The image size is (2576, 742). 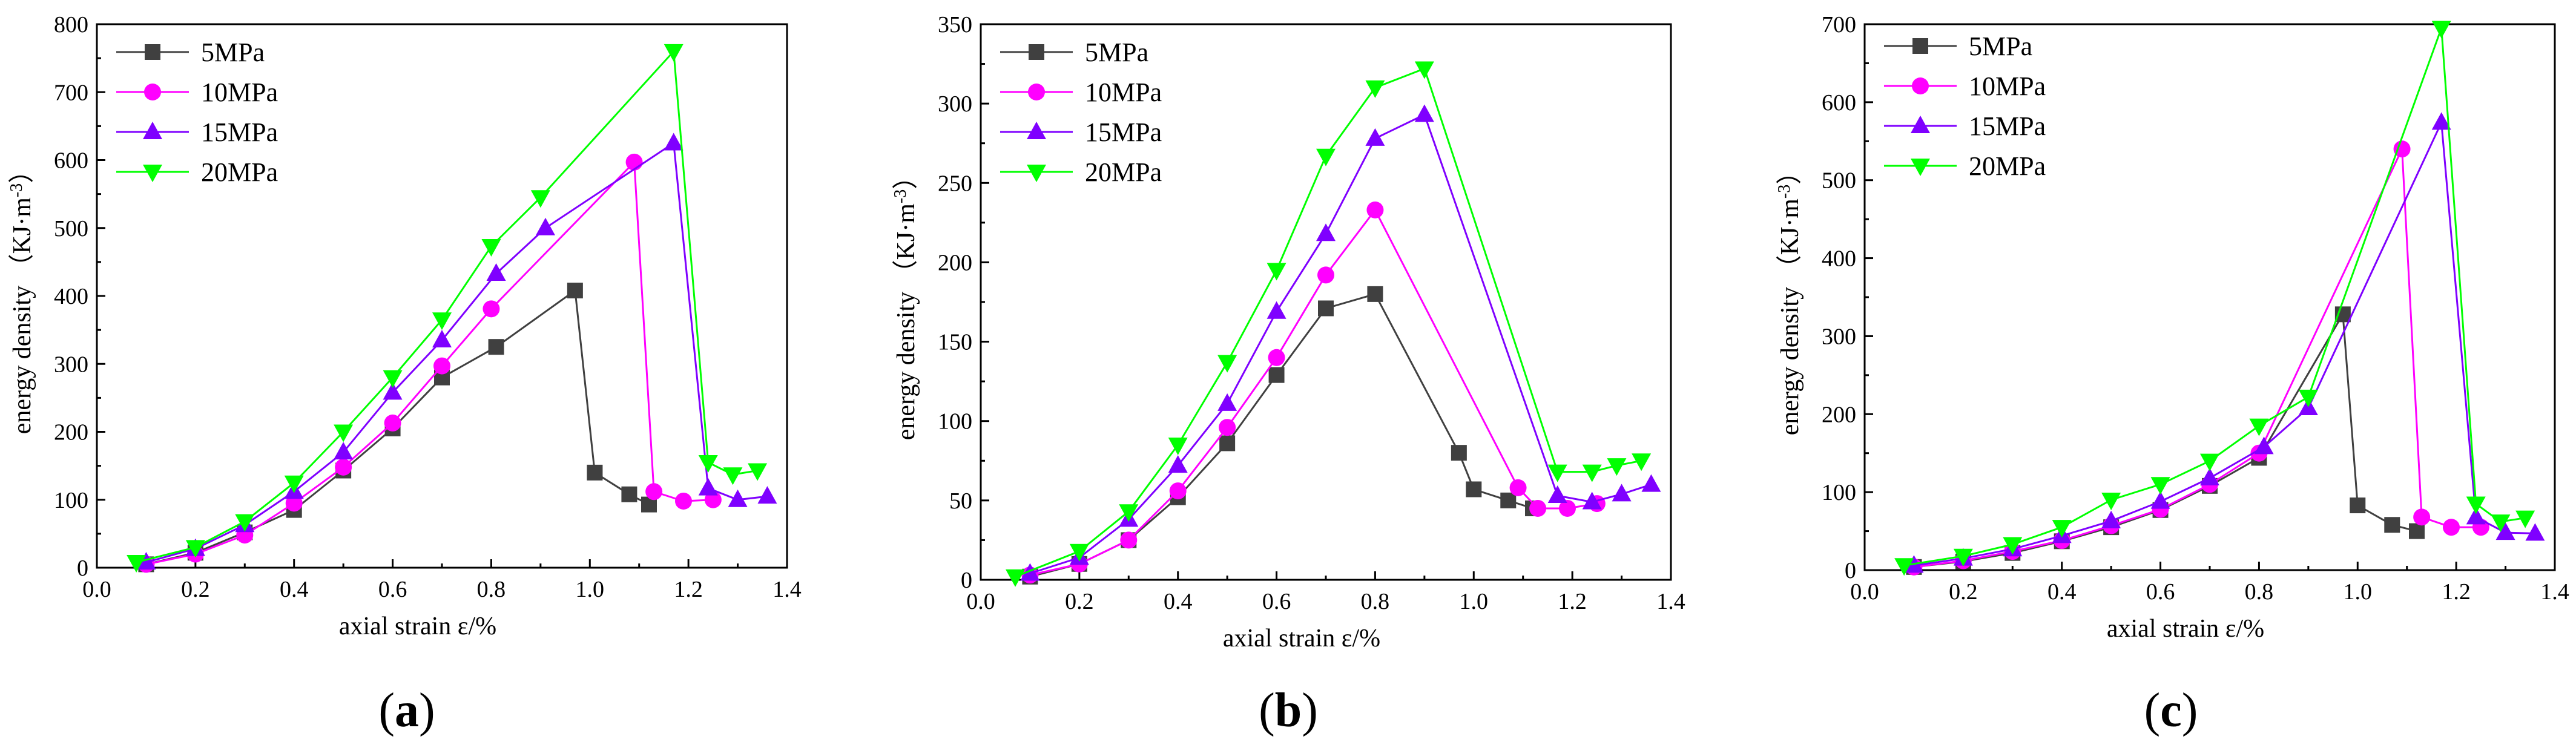 What do you see at coordinates (197, 92) in the screenshot?
I see `legend-item: 10MPa` at bounding box center [197, 92].